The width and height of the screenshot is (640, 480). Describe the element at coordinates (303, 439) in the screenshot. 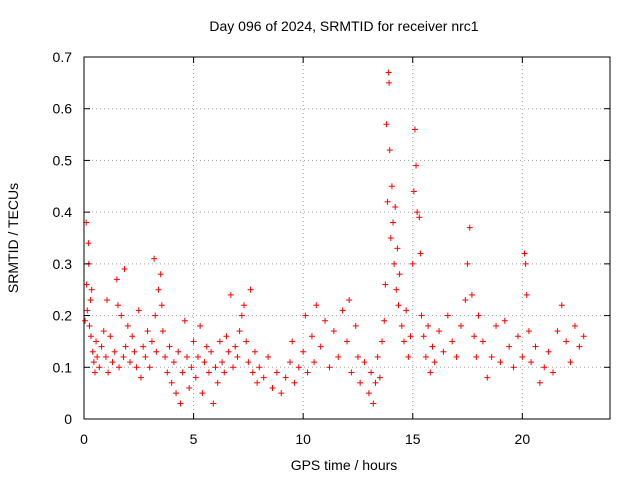

I see `x-tick-label: 10` at that location.